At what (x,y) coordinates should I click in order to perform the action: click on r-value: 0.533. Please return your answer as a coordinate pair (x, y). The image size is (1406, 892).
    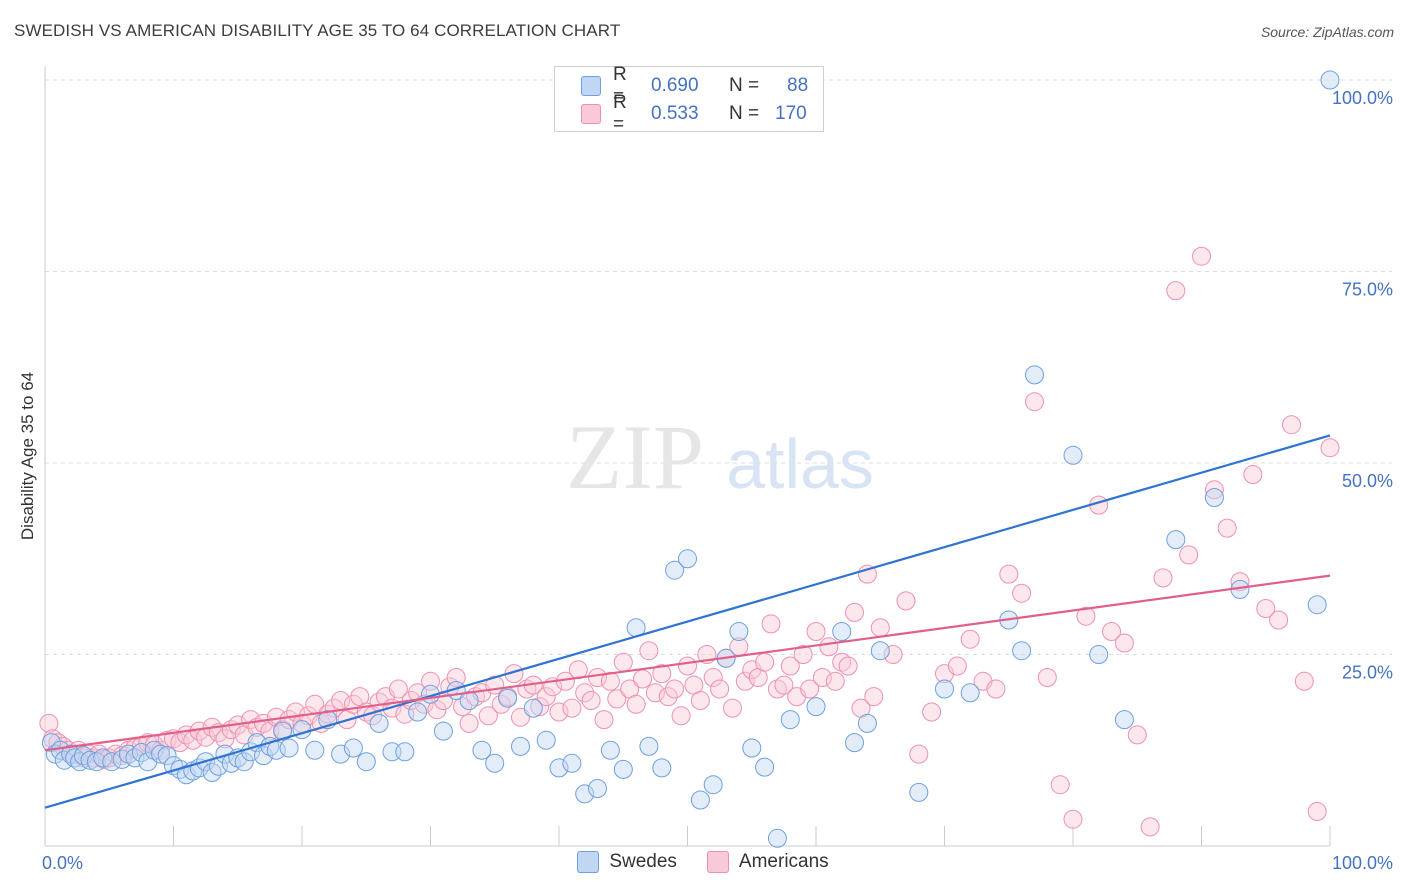
    Looking at the image, I should click on (675, 113).